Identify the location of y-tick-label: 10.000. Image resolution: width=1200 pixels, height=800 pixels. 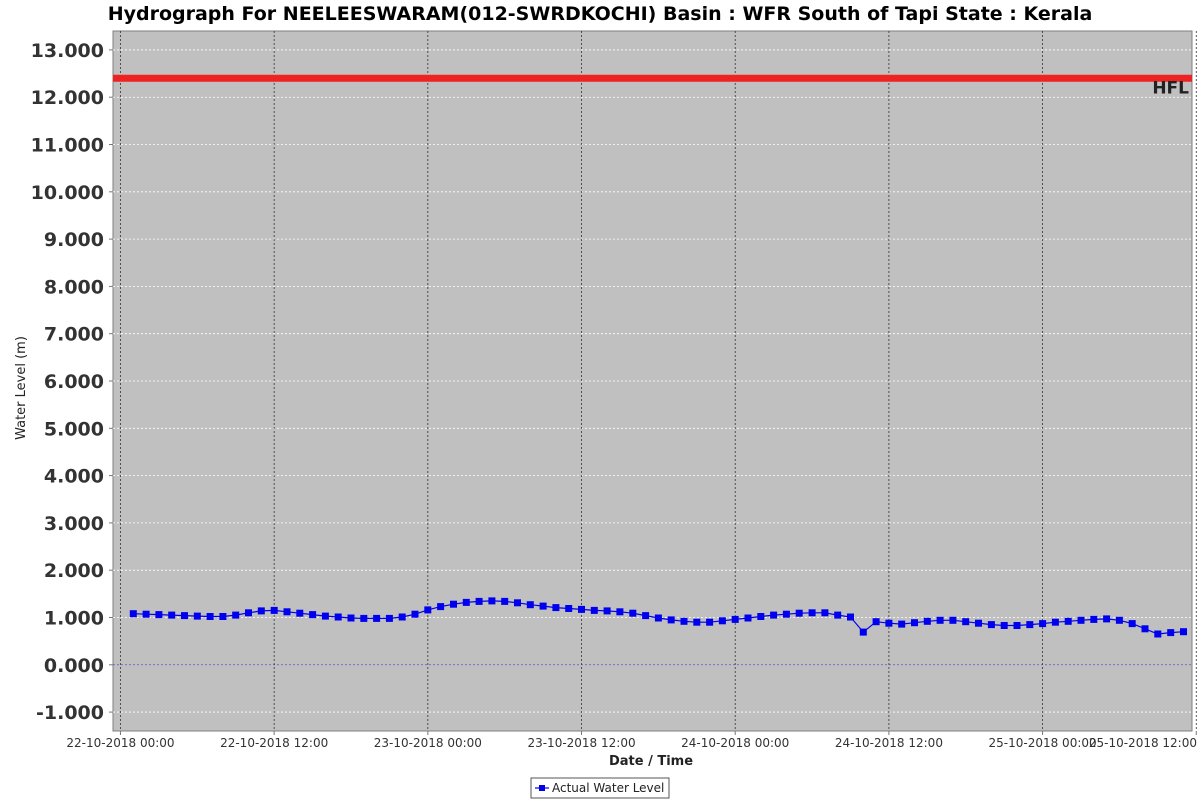
(67, 193).